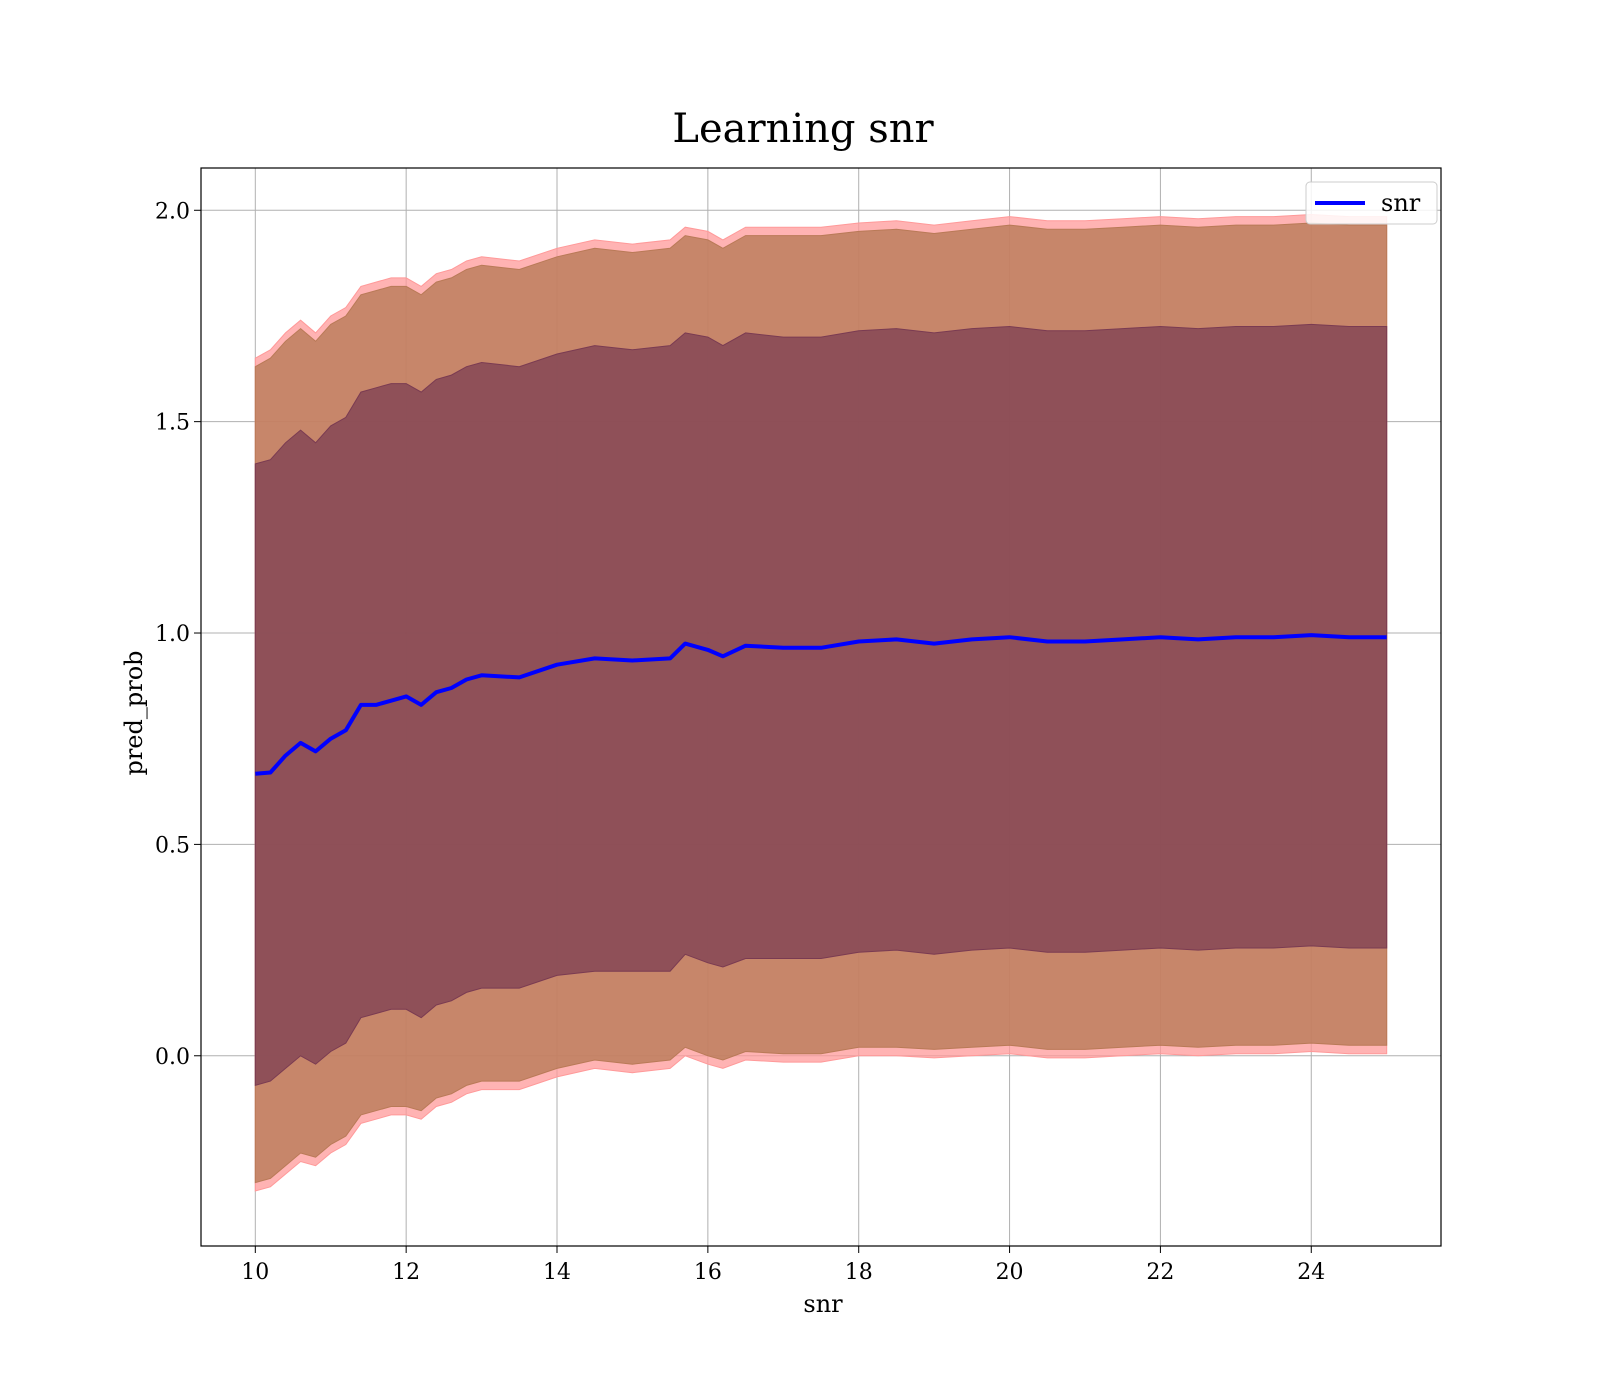 The height and width of the screenshot is (1400, 1600). I want to click on x-tick-label: 22, so click(1160, 1272).